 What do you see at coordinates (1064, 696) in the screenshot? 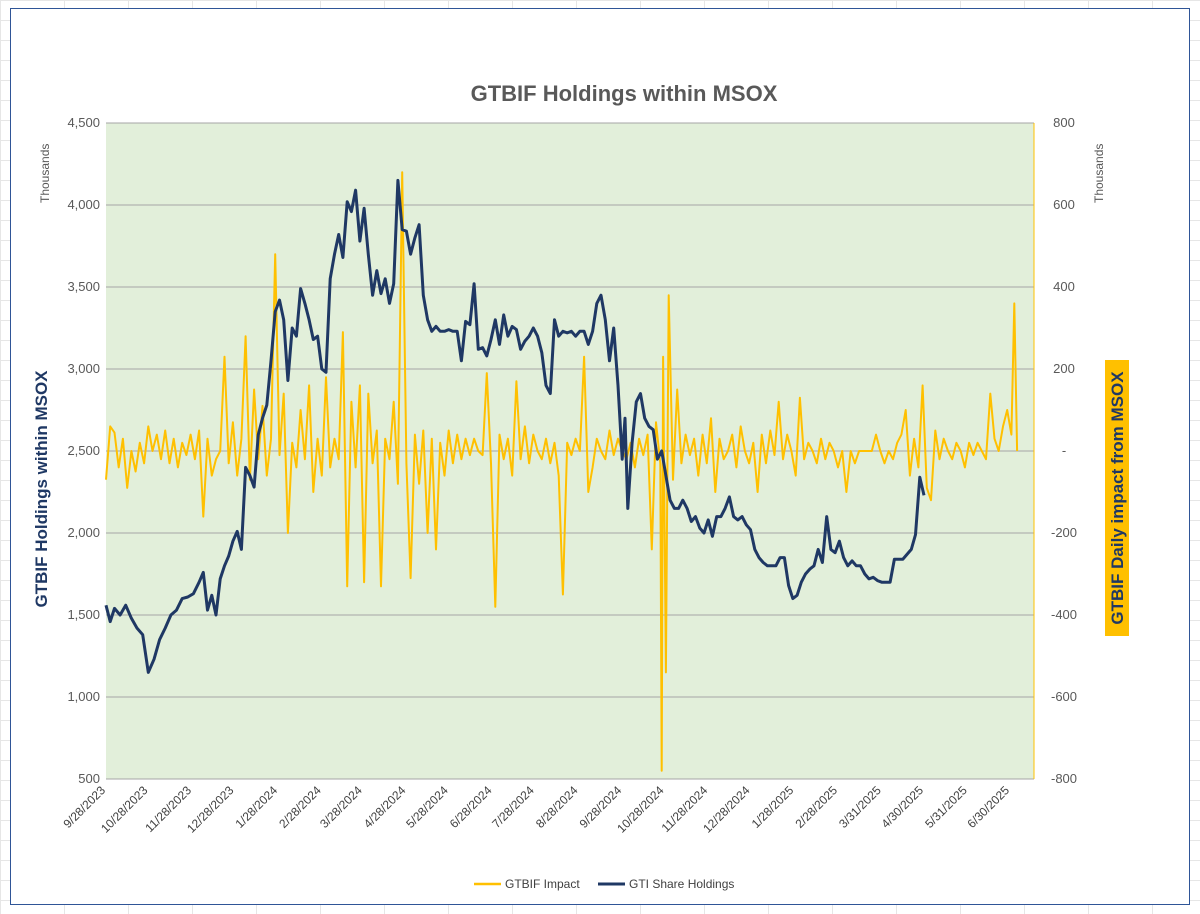
I see `right-tick-label: -600` at bounding box center [1064, 696].